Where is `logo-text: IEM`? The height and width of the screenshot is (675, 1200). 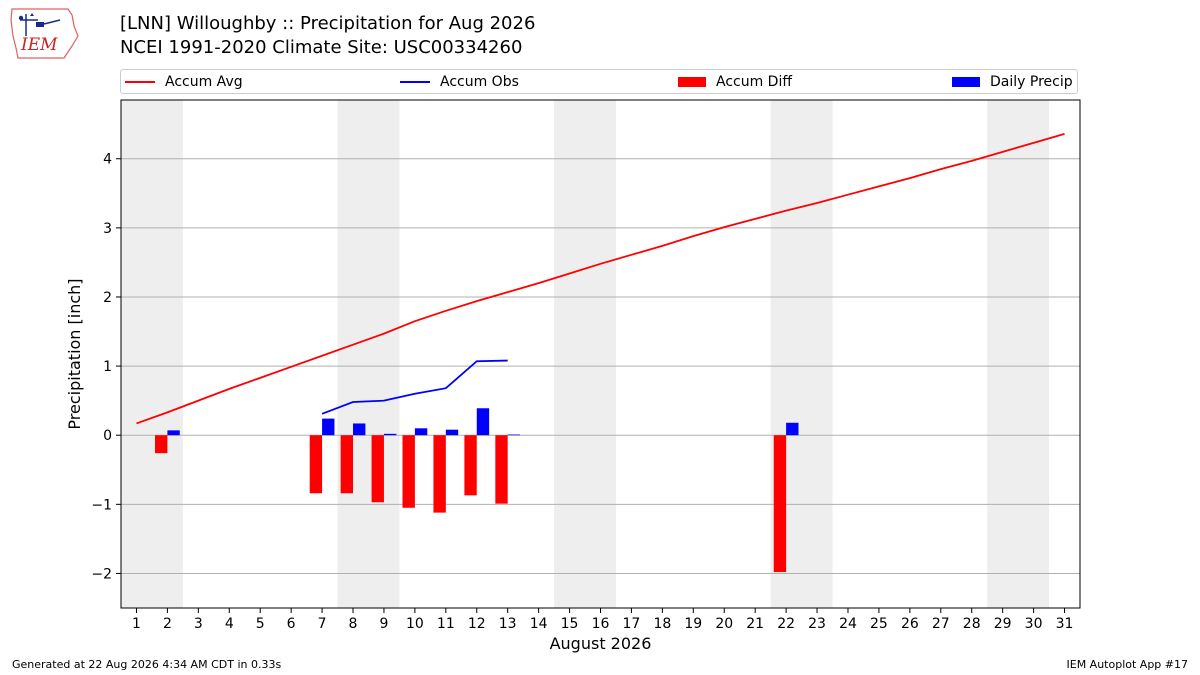
logo-text: IEM is located at coordinates (39, 45).